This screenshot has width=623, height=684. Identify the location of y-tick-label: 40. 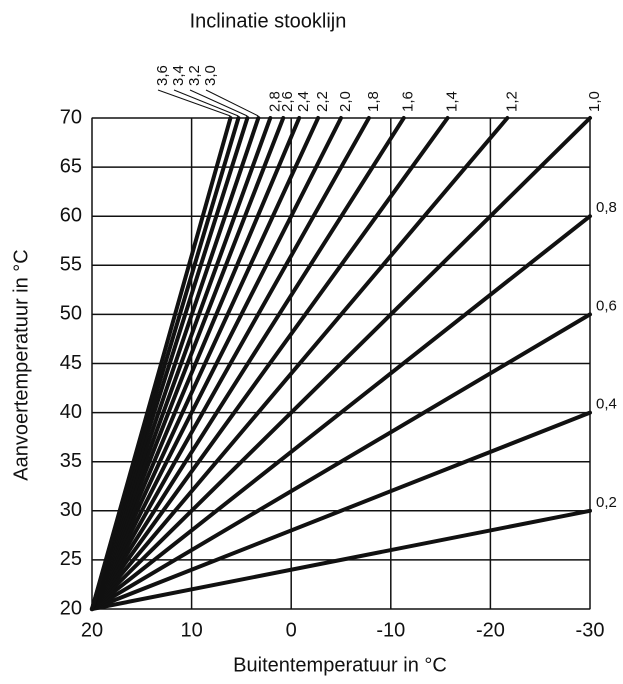
(71, 412).